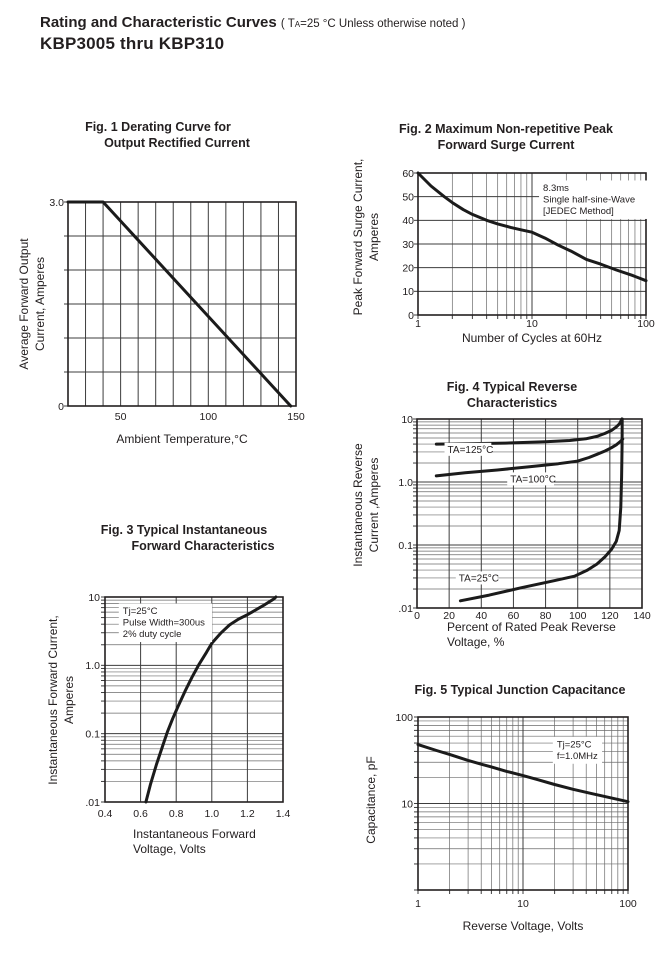 The height and width of the screenshot is (955, 672). What do you see at coordinates (506, 129) in the screenshot?
I see `fig2-caption-line1: Fig. 2 Maximum Non-repetitive Peak` at bounding box center [506, 129].